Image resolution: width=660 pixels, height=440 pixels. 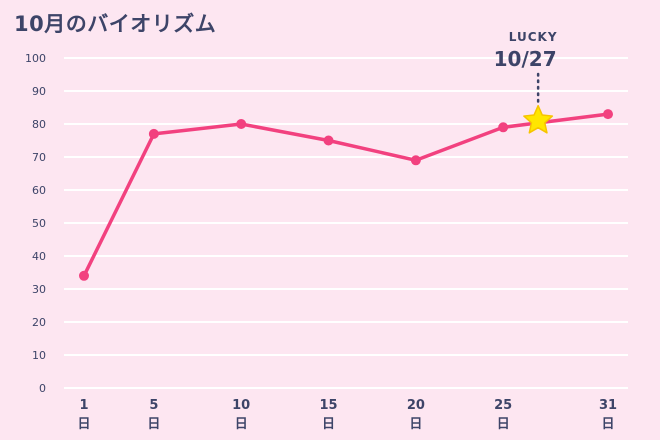 What do you see at coordinates (525, 59) in the screenshot?
I see `lucky-date: 10/27` at bounding box center [525, 59].